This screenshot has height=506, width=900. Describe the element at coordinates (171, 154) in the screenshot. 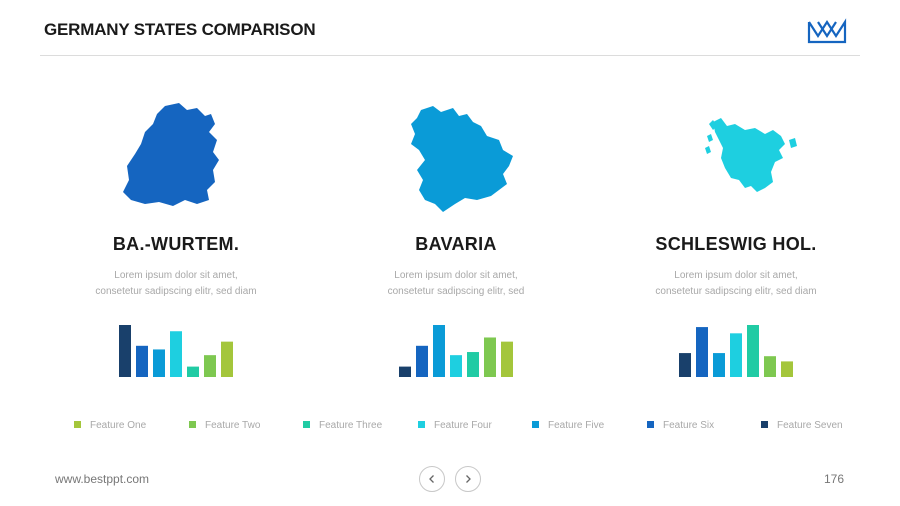

I see `baden-wurttemberg-map-icon` at that location.